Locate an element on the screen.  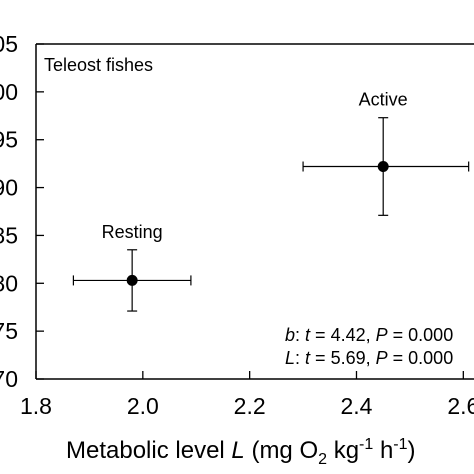
data-point-active is located at coordinates (383, 167).